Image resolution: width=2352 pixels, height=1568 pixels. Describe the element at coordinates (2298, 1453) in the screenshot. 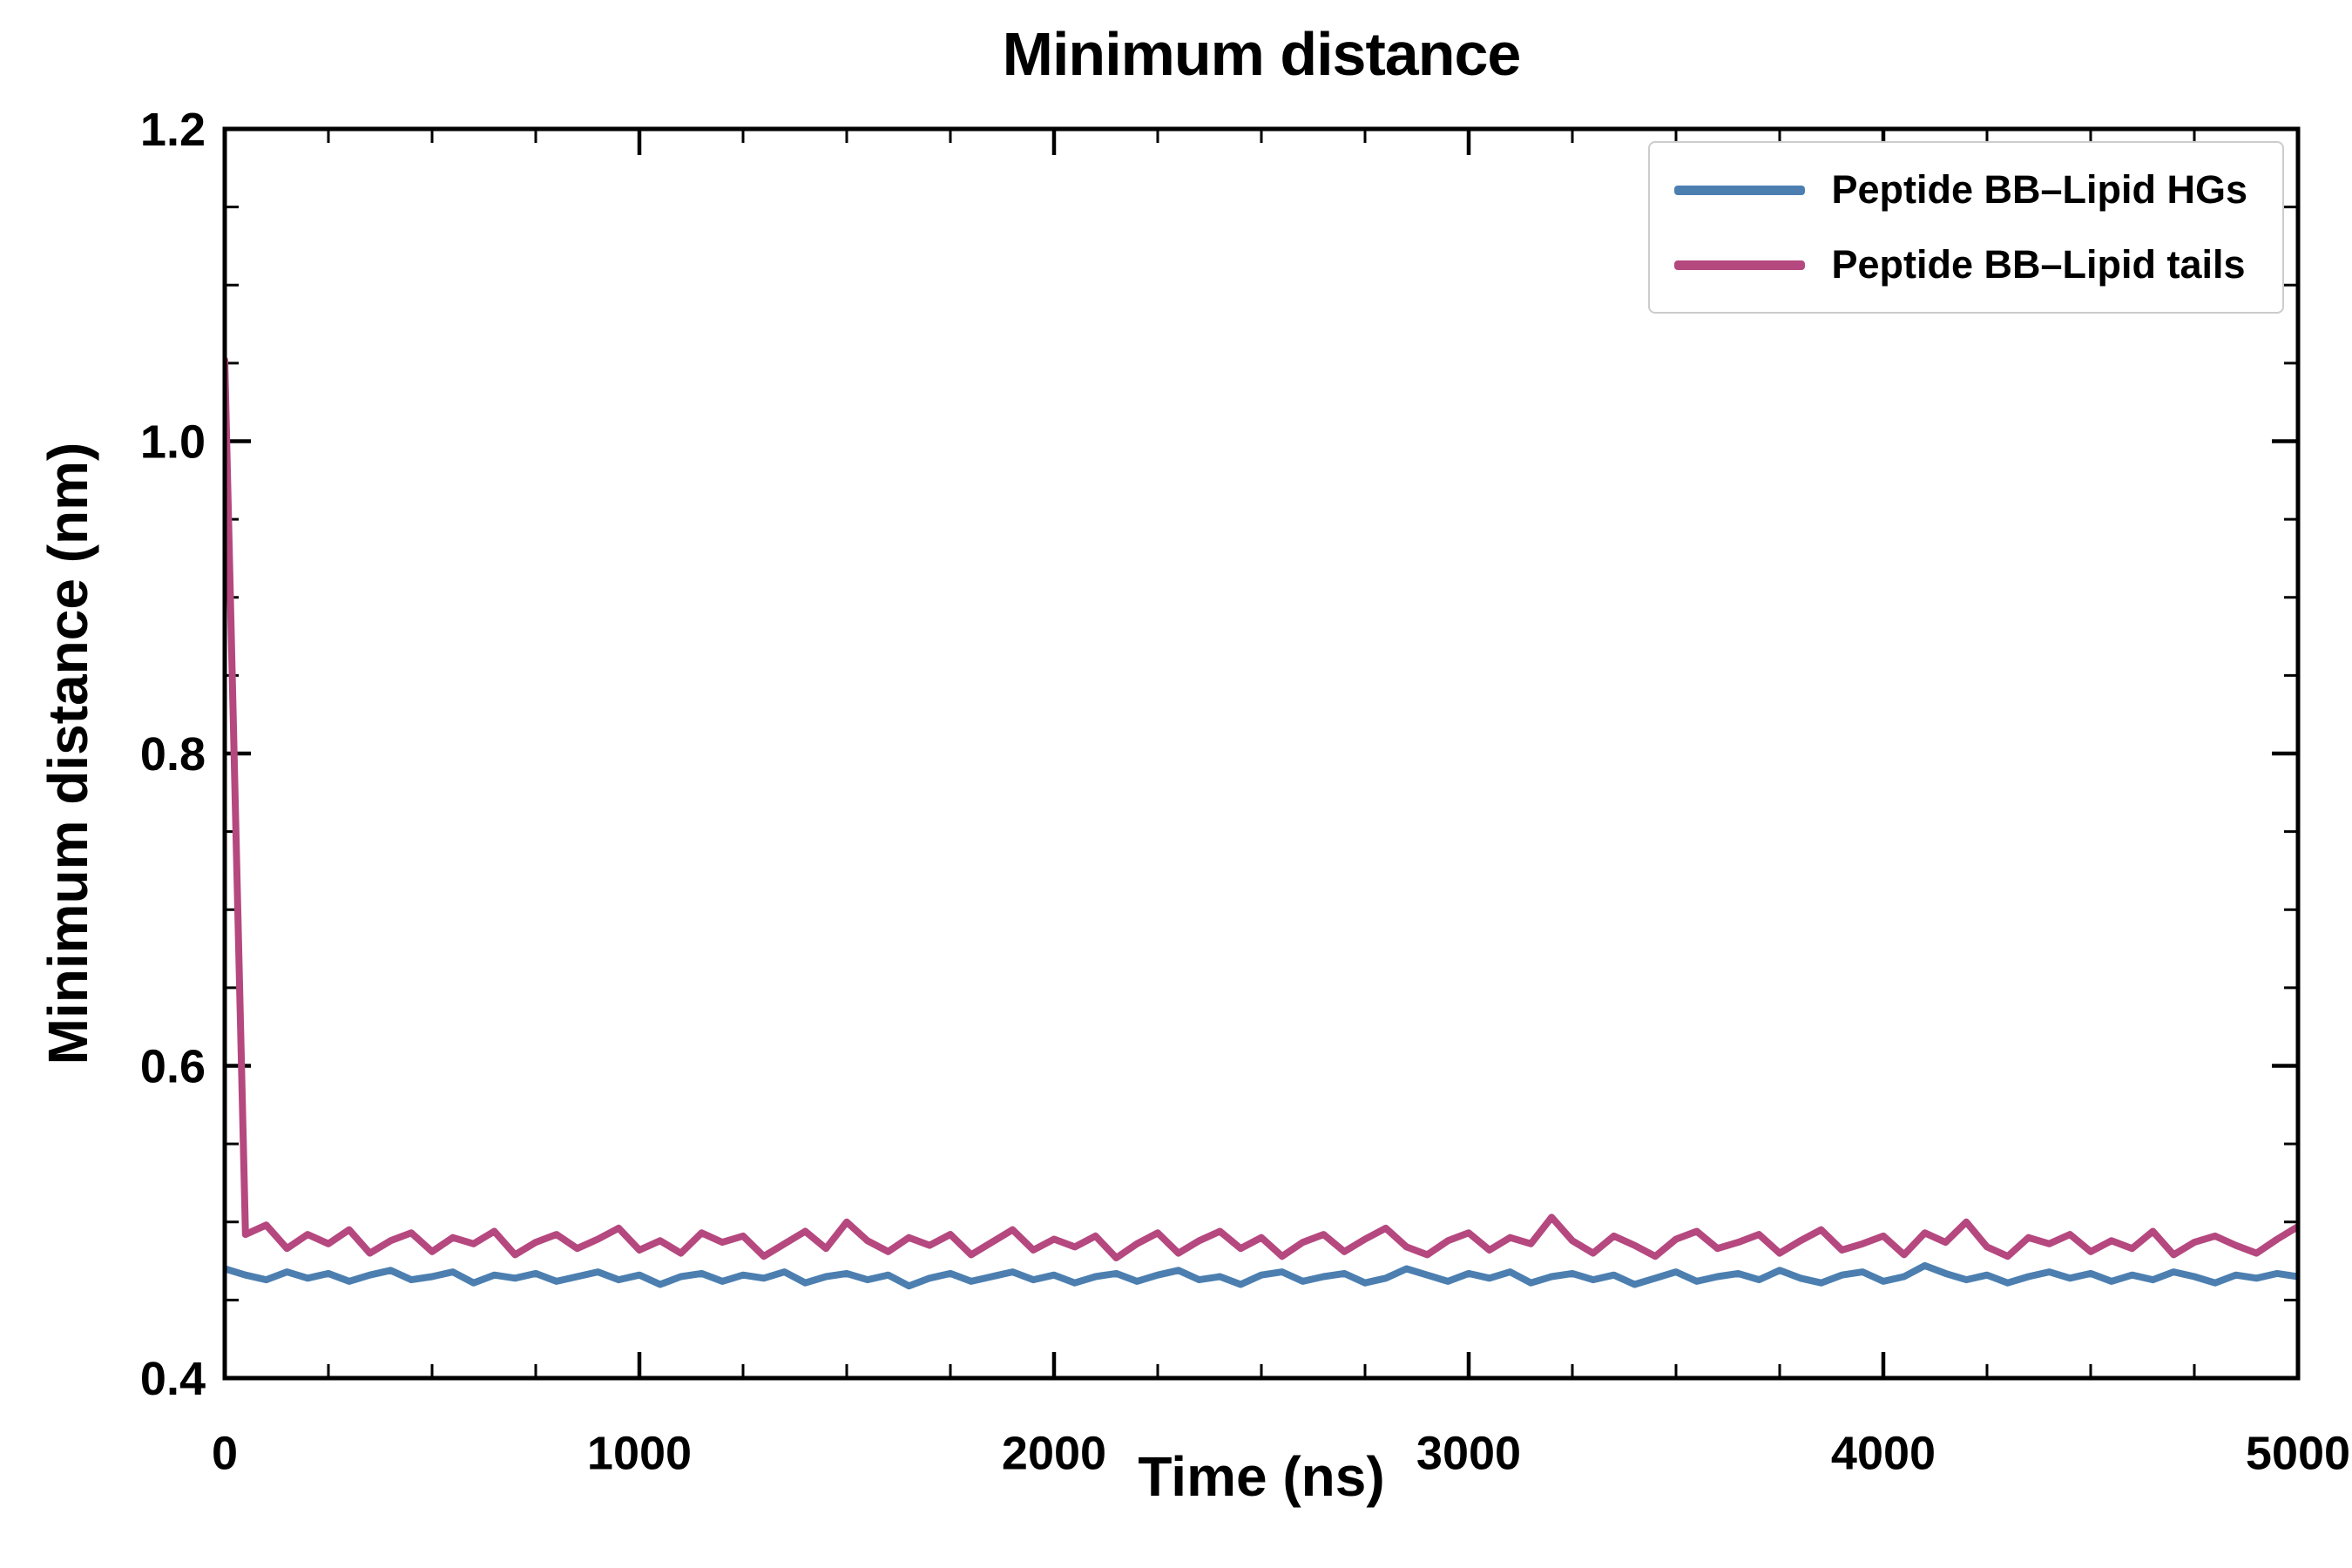

I see `x-tick-label: 5000` at that location.